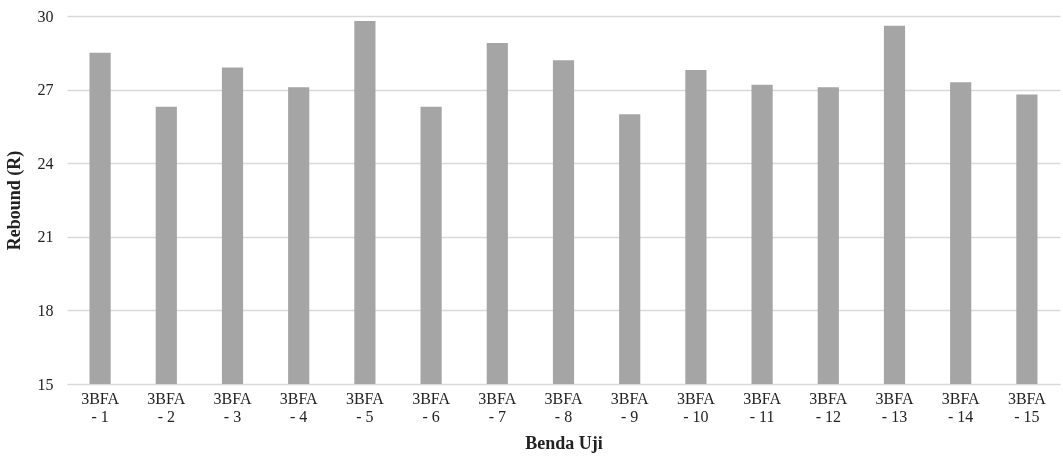  I want to click on y-tick-label: 21, so click(45, 237).